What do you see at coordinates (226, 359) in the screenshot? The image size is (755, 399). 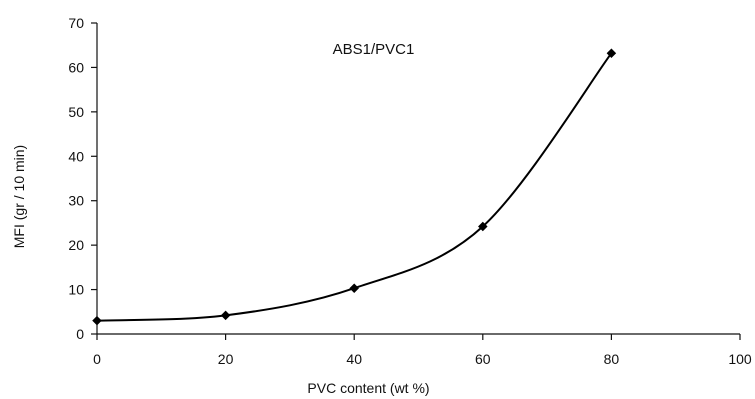 I see `x-axis-tick-label: 20` at bounding box center [226, 359].